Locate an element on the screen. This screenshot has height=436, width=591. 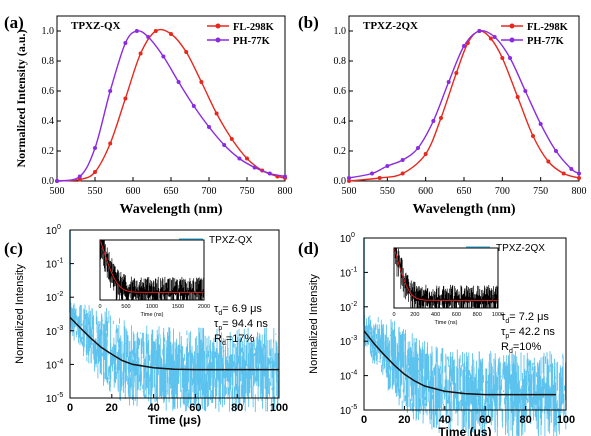
x-tick-label: 60 is located at coordinates (195, 408).